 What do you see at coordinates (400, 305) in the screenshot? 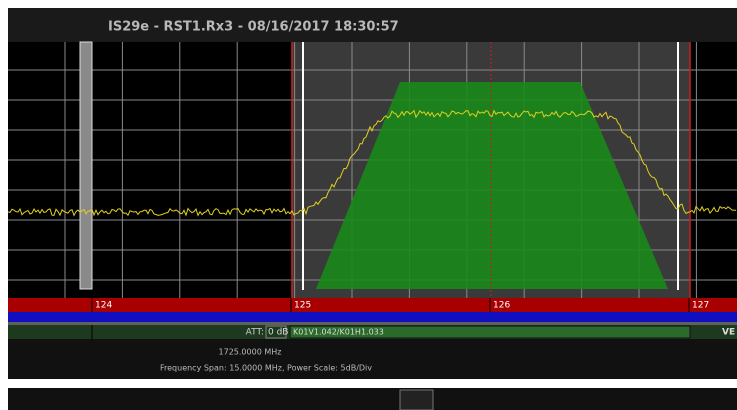
I see `channel-labels: 124 125 126 127` at bounding box center [400, 305].